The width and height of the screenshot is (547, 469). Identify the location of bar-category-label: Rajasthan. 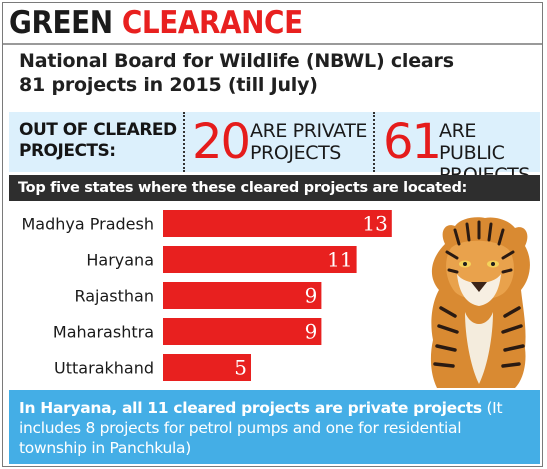
(114, 296).